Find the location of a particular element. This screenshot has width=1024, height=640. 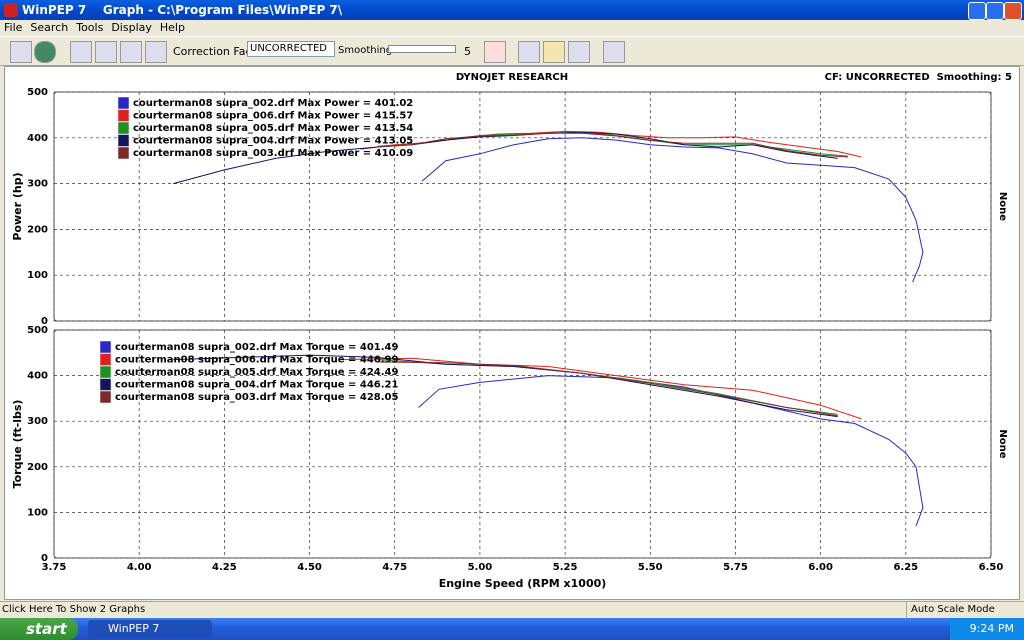

x-tick-label: 5.50 is located at coordinates (650, 567).